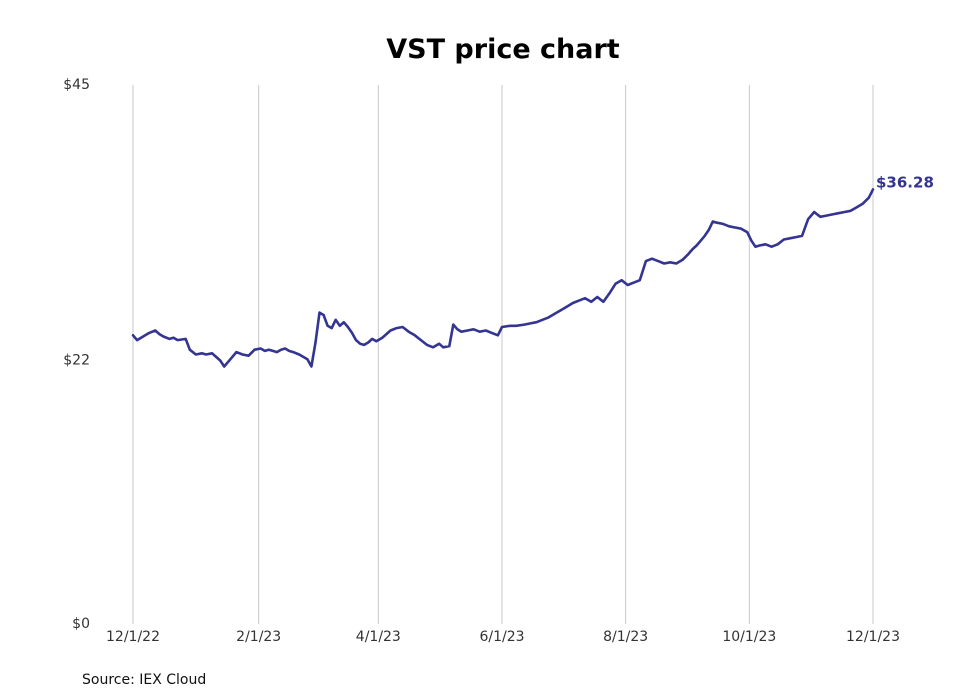  Describe the element at coordinates (81, 624) in the screenshot. I see `y-tick-label-0: $0` at that location.